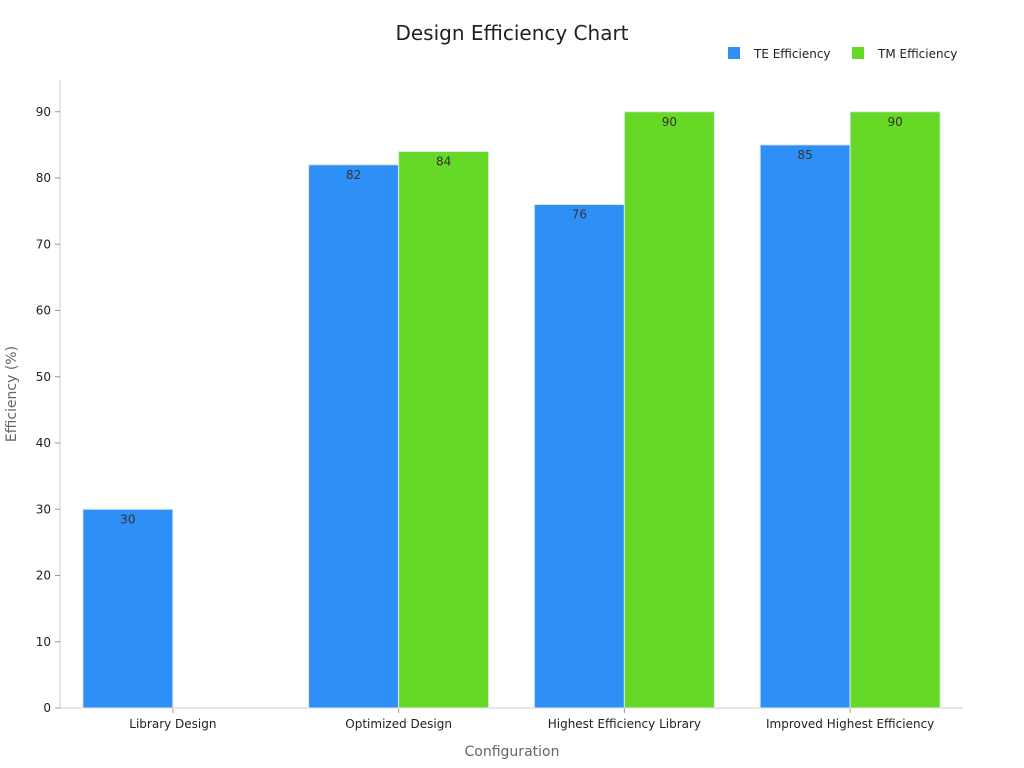 The height and width of the screenshot is (768, 1024). What do you see at coordinates (842, 54) in the screenshot?
I see `legend: TE Efficiency TM Efficiency` at bounding box center [842, 54].